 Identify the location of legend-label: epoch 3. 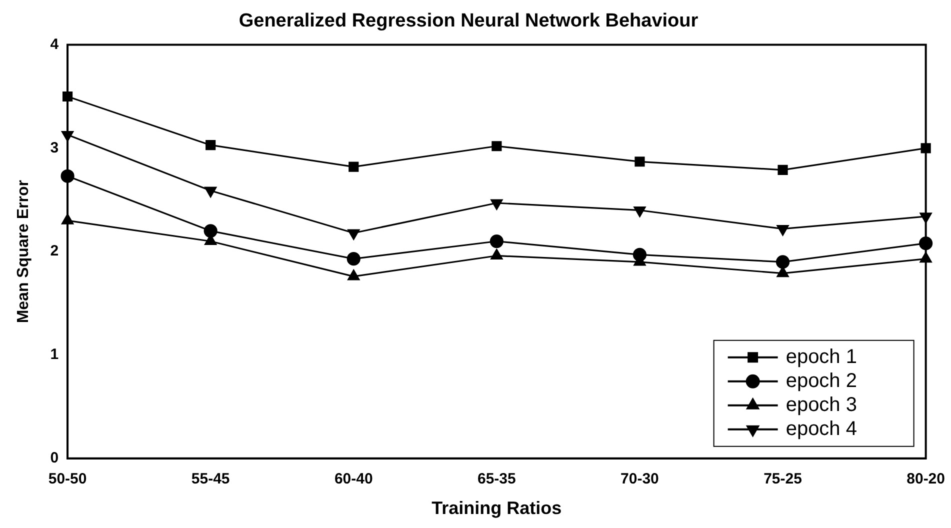
(821, 405).